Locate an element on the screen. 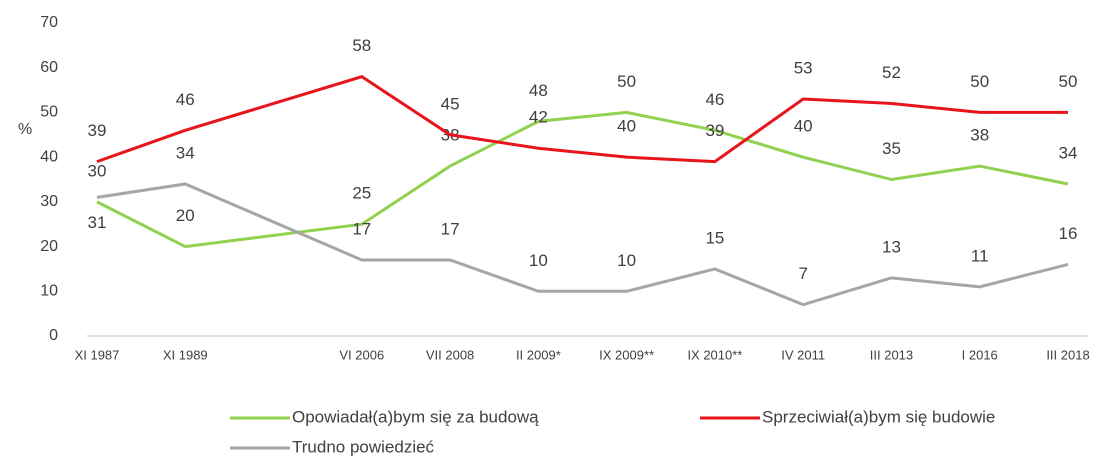 The width and height of the screenshot is (1097, 459). data-label: 58 is located at coordinates (361, 45).